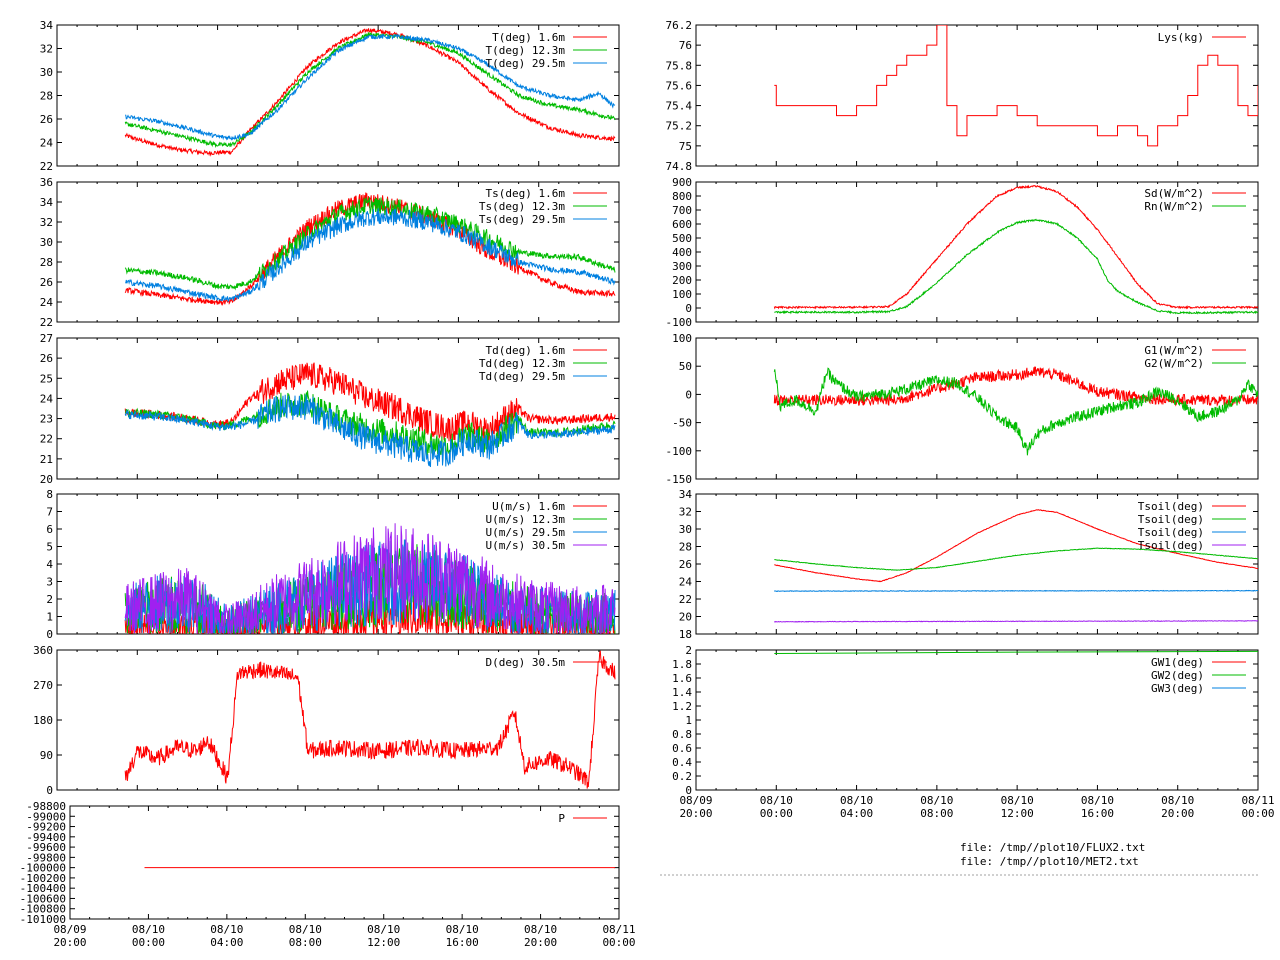 Image resolution: width=1280 pixels, height=960 pixels. Describe the element at coordinates (1174, 206) in the screenshot. I see `legend-label: Rn(W/m^2)` at that location.